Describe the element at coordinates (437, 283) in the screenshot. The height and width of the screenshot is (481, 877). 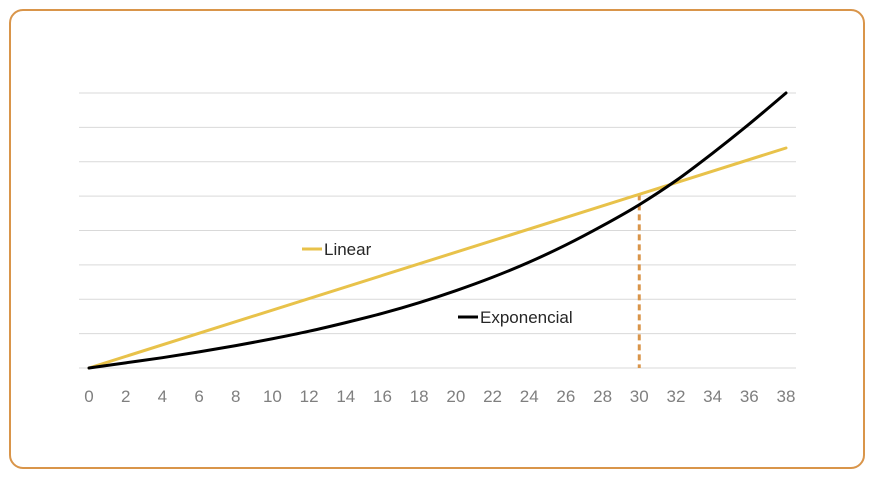
I see `series-labels: Linear Exponencial` at that location.